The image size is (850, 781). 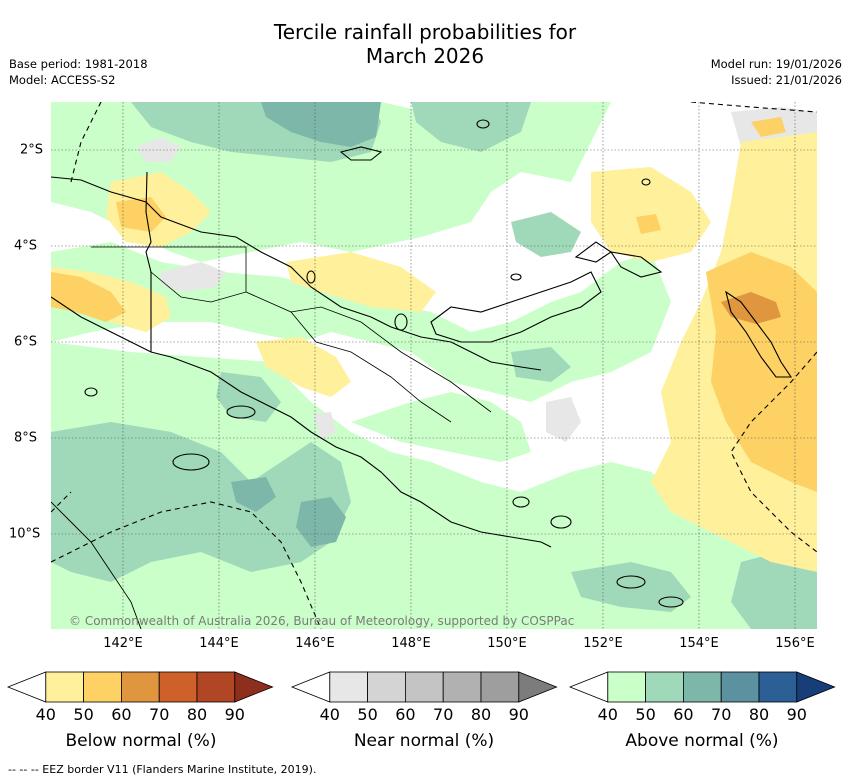 I want to click on colorbars, so click(x=421, y=687).